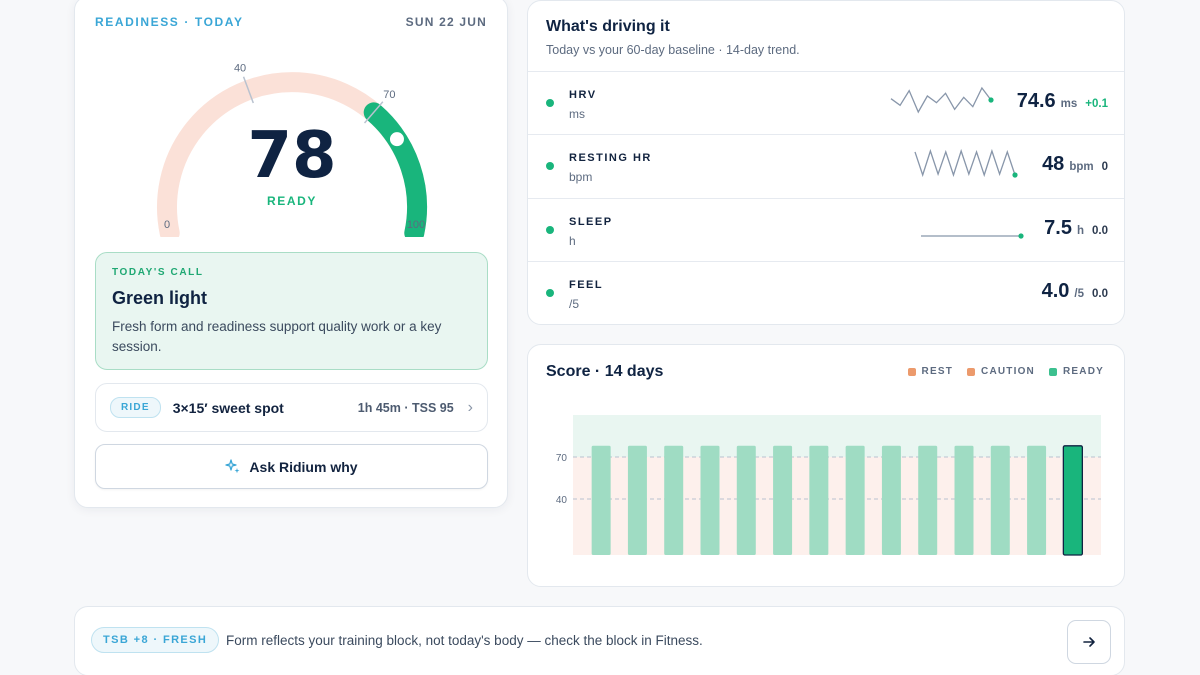 This screenshot has height=675, width=1200. What do you see at coordinates (470, 407) in the screenshot?
I see `chevron-right-icon: ›` at bounding box center [470, 407].